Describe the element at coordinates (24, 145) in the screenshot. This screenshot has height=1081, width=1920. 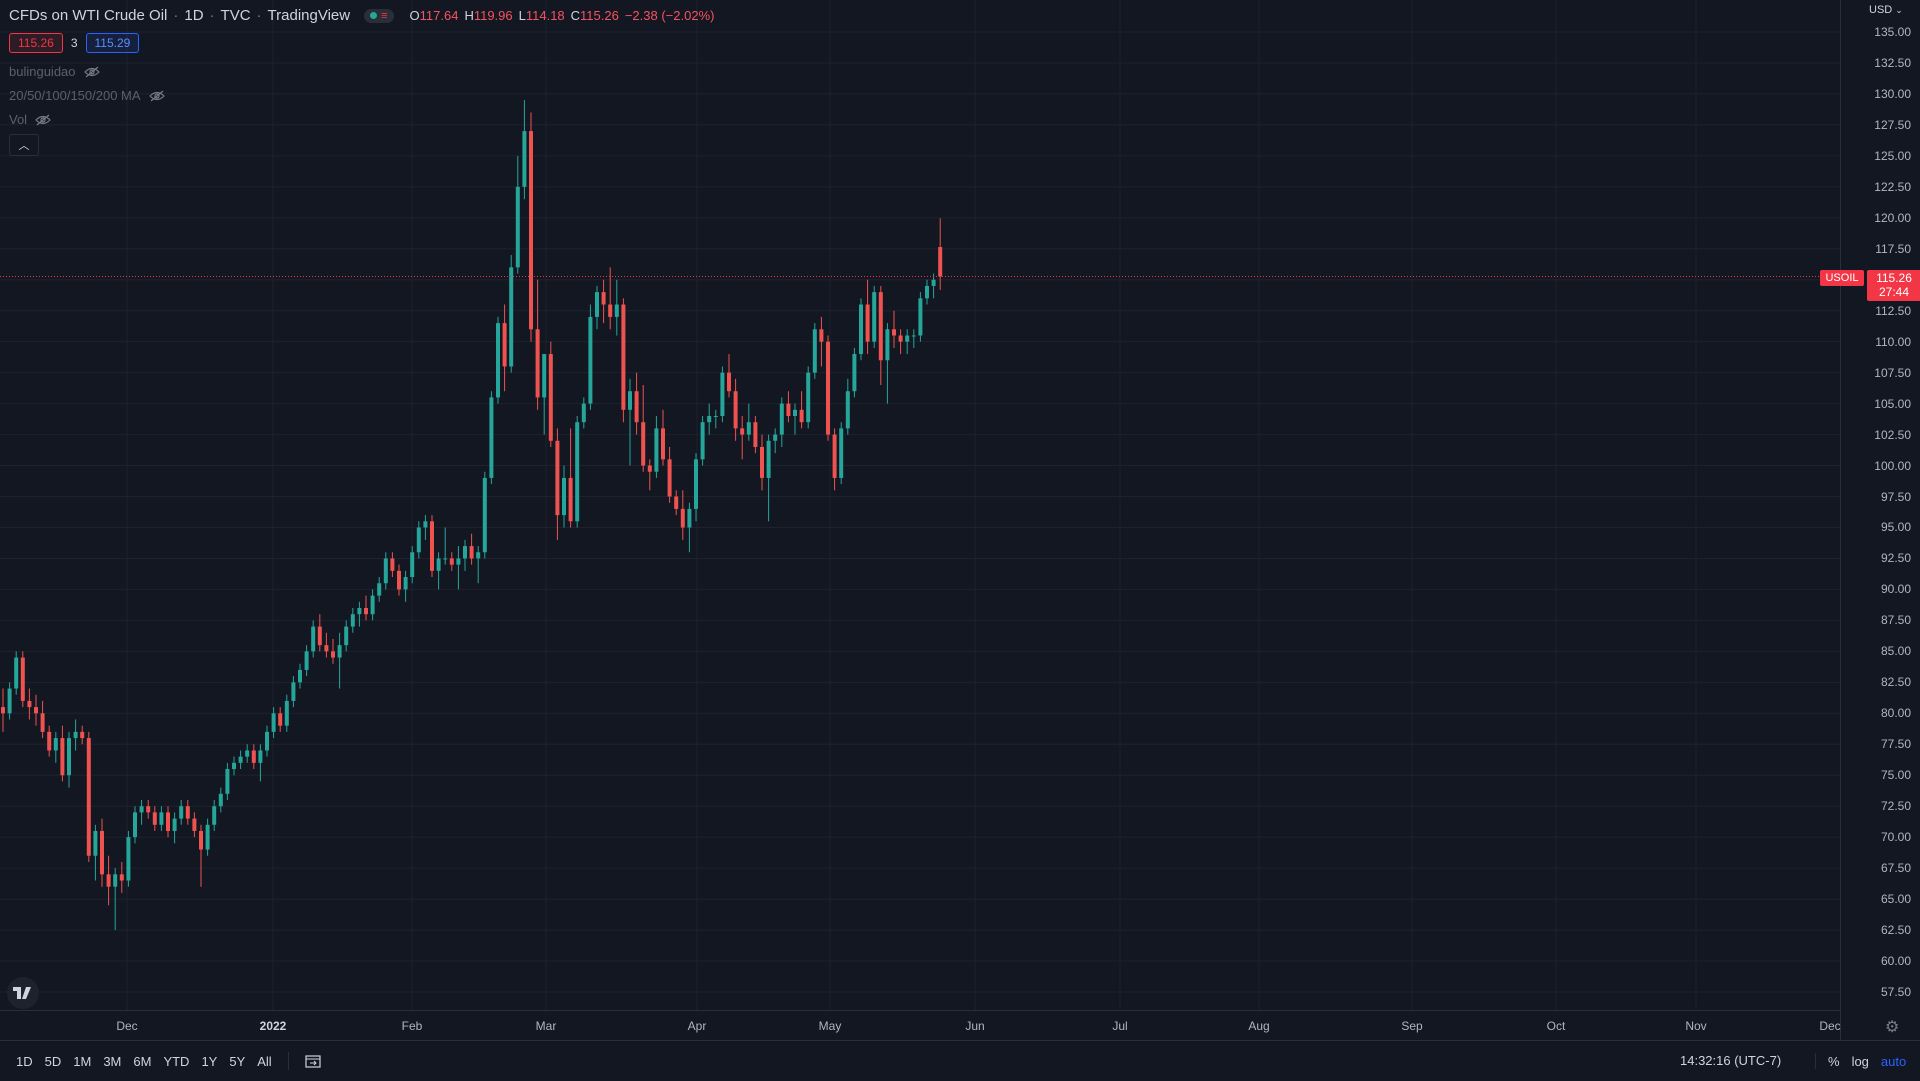
I see `collapse-legend-button: ︿` at that location.